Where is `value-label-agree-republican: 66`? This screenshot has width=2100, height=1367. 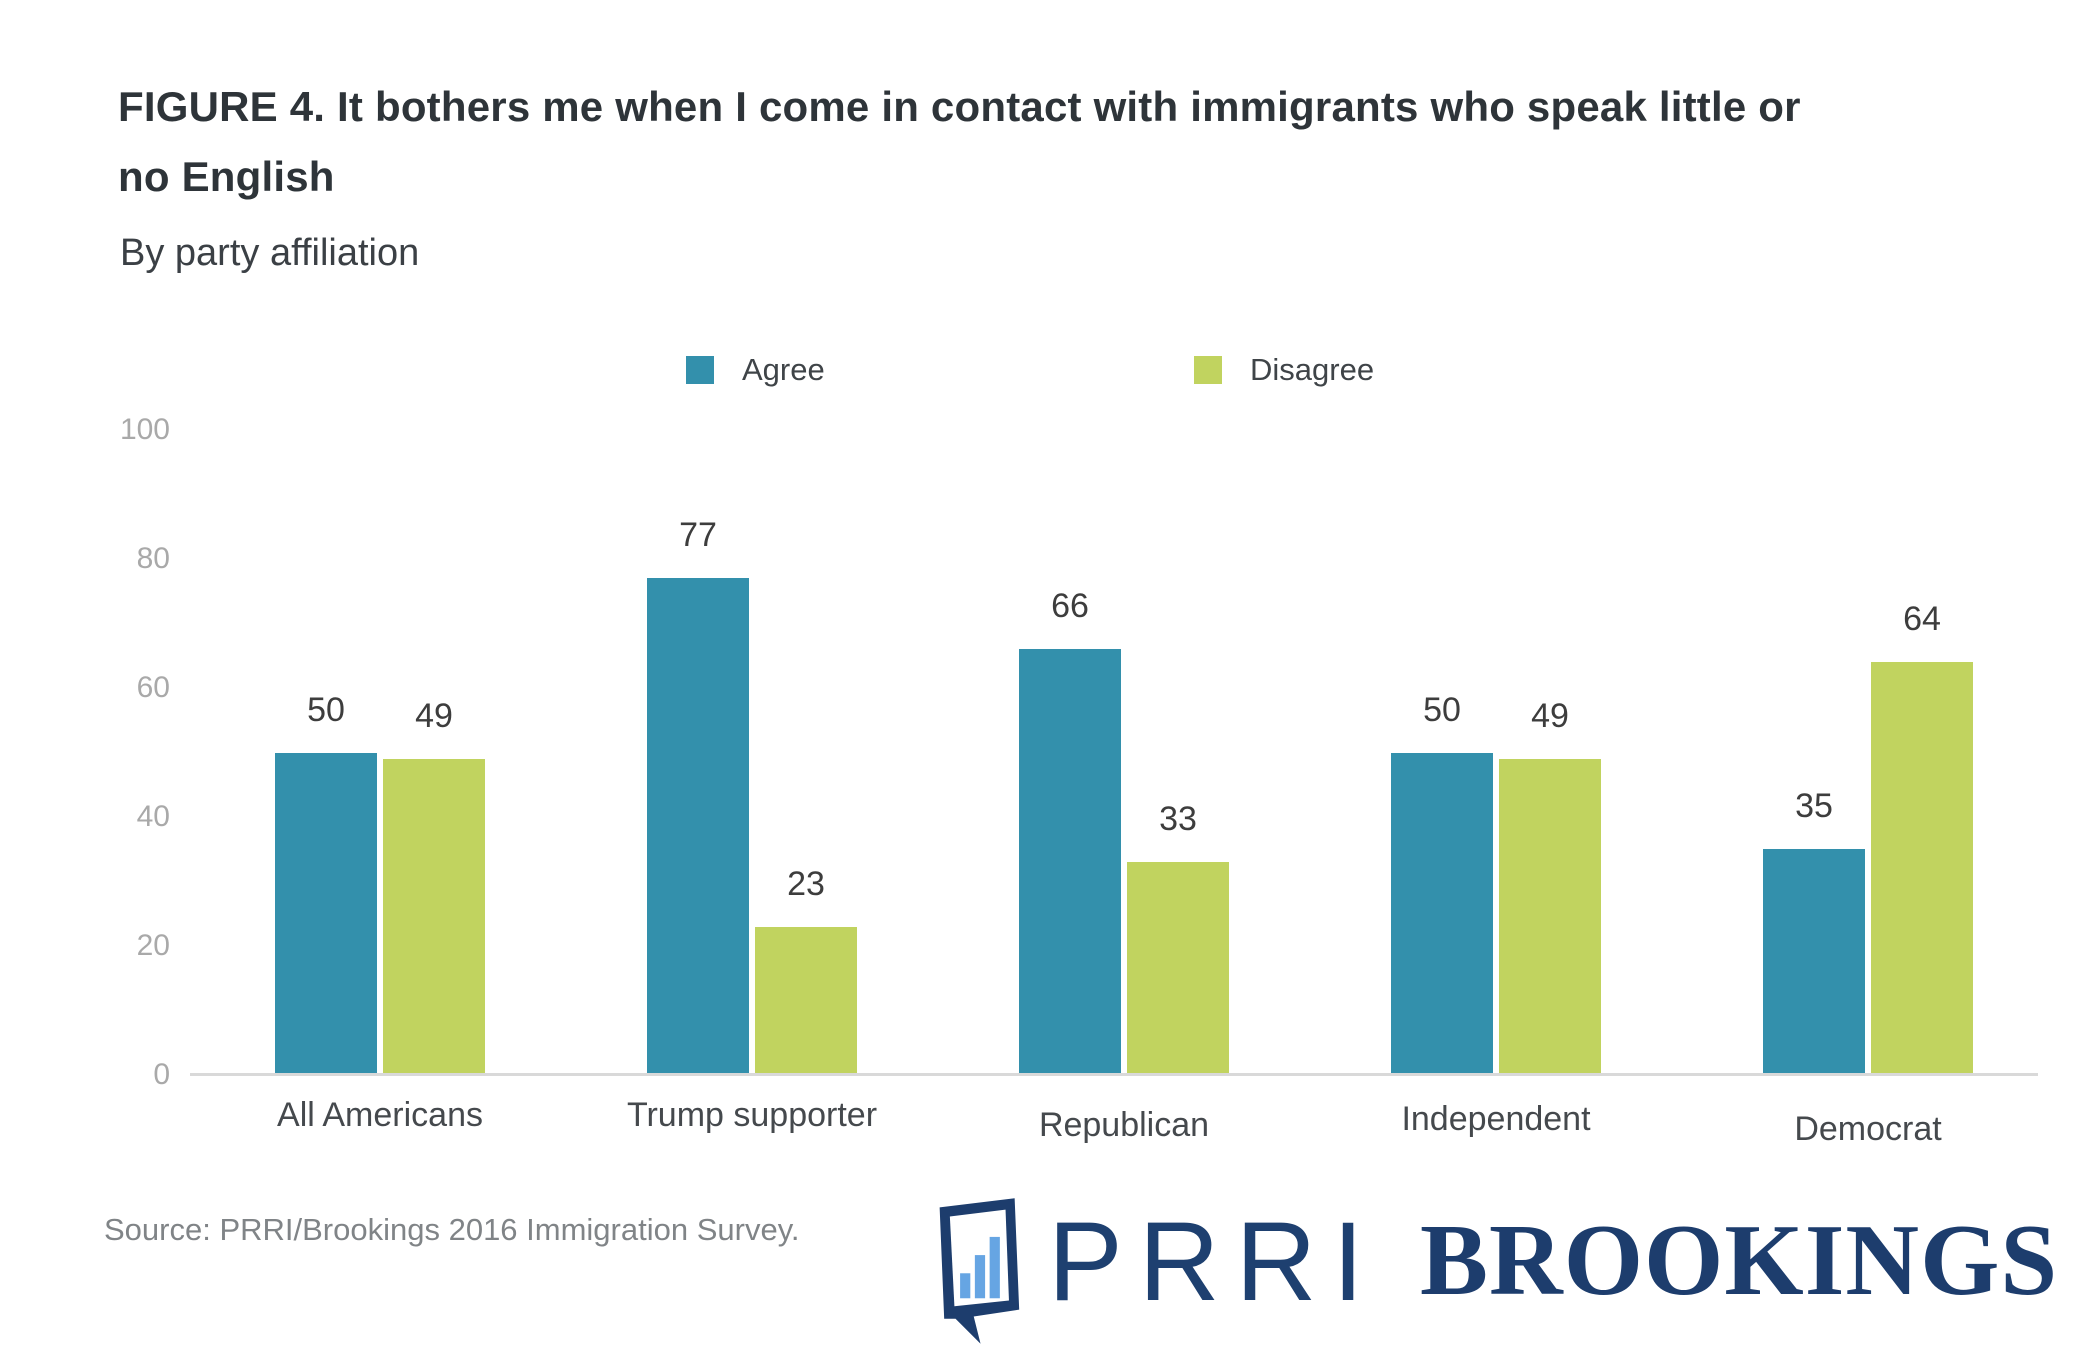
value-label-agree-republican: 66 is located at coordinates (1070, 606).